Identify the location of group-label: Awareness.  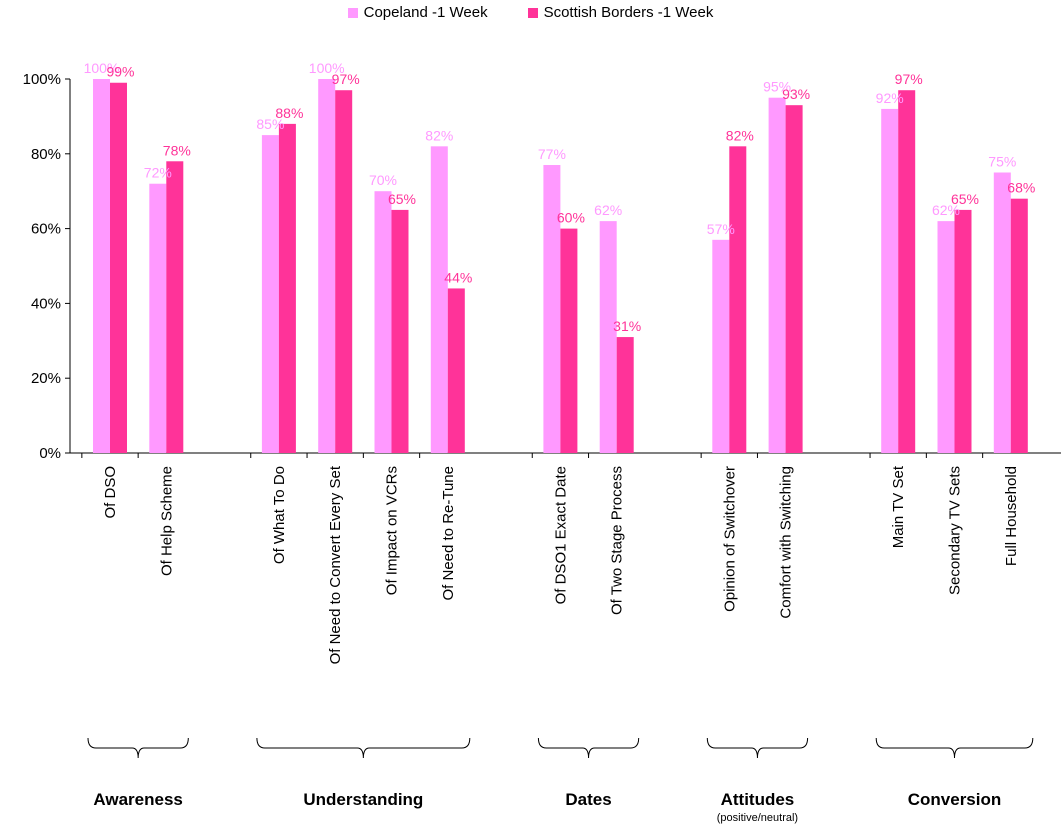
(138, 799).